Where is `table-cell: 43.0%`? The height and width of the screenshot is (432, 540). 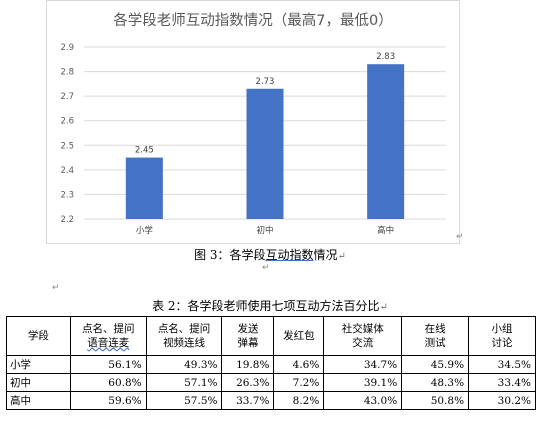
table-cell: 43.0% is located at coordinates (363, 400).